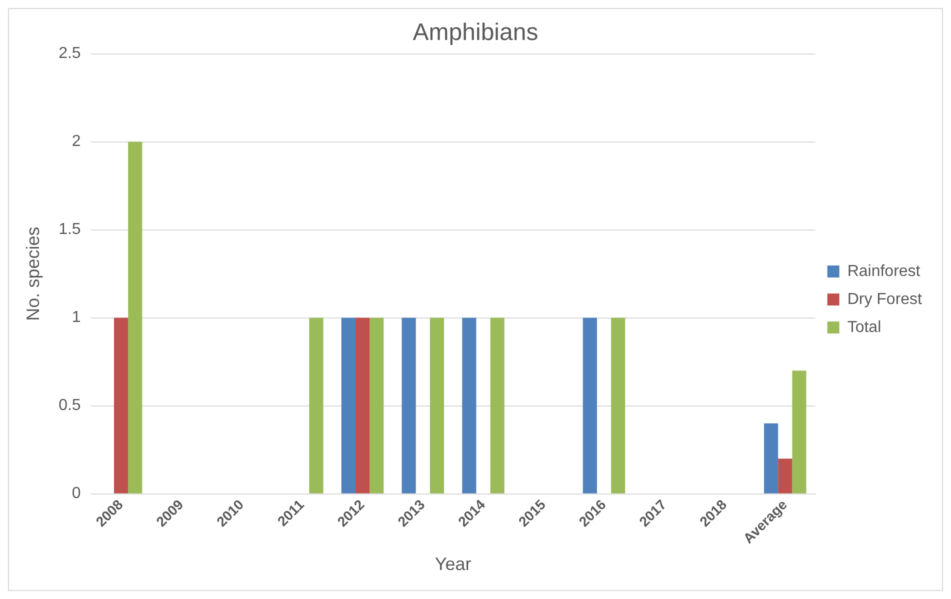 The height and width of the screenshot is (599, 951). Describe the element at coordinates (32, 273) in the screenshot. I see `y-axis-title: No. species` at that location.